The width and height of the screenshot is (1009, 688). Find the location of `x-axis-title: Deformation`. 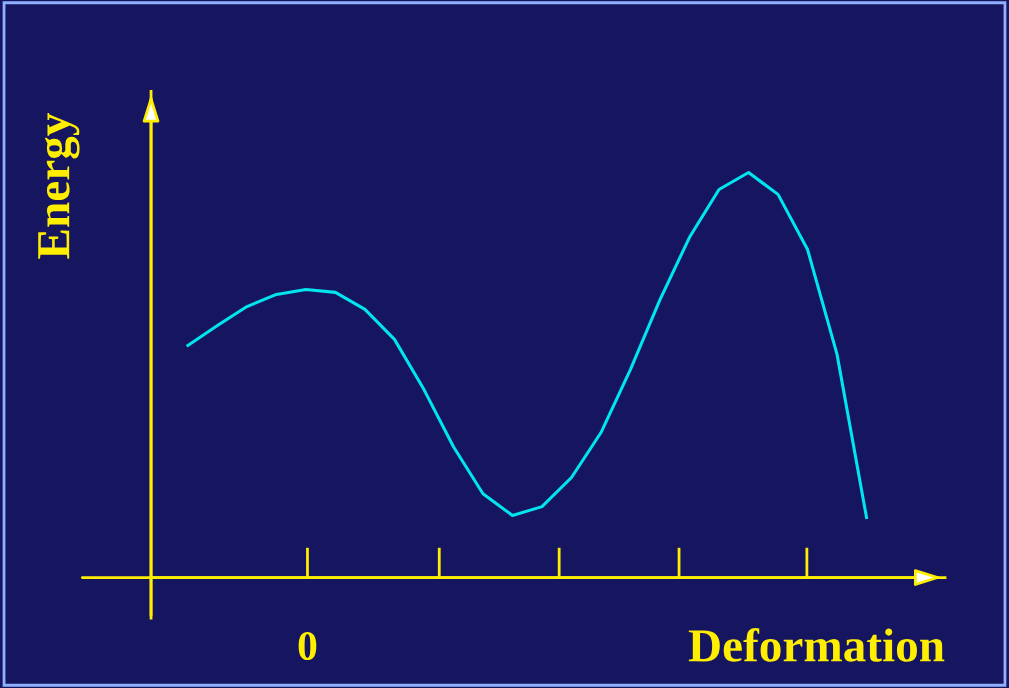

x-axis-title: Deformation is located at coordinates (816, 645).